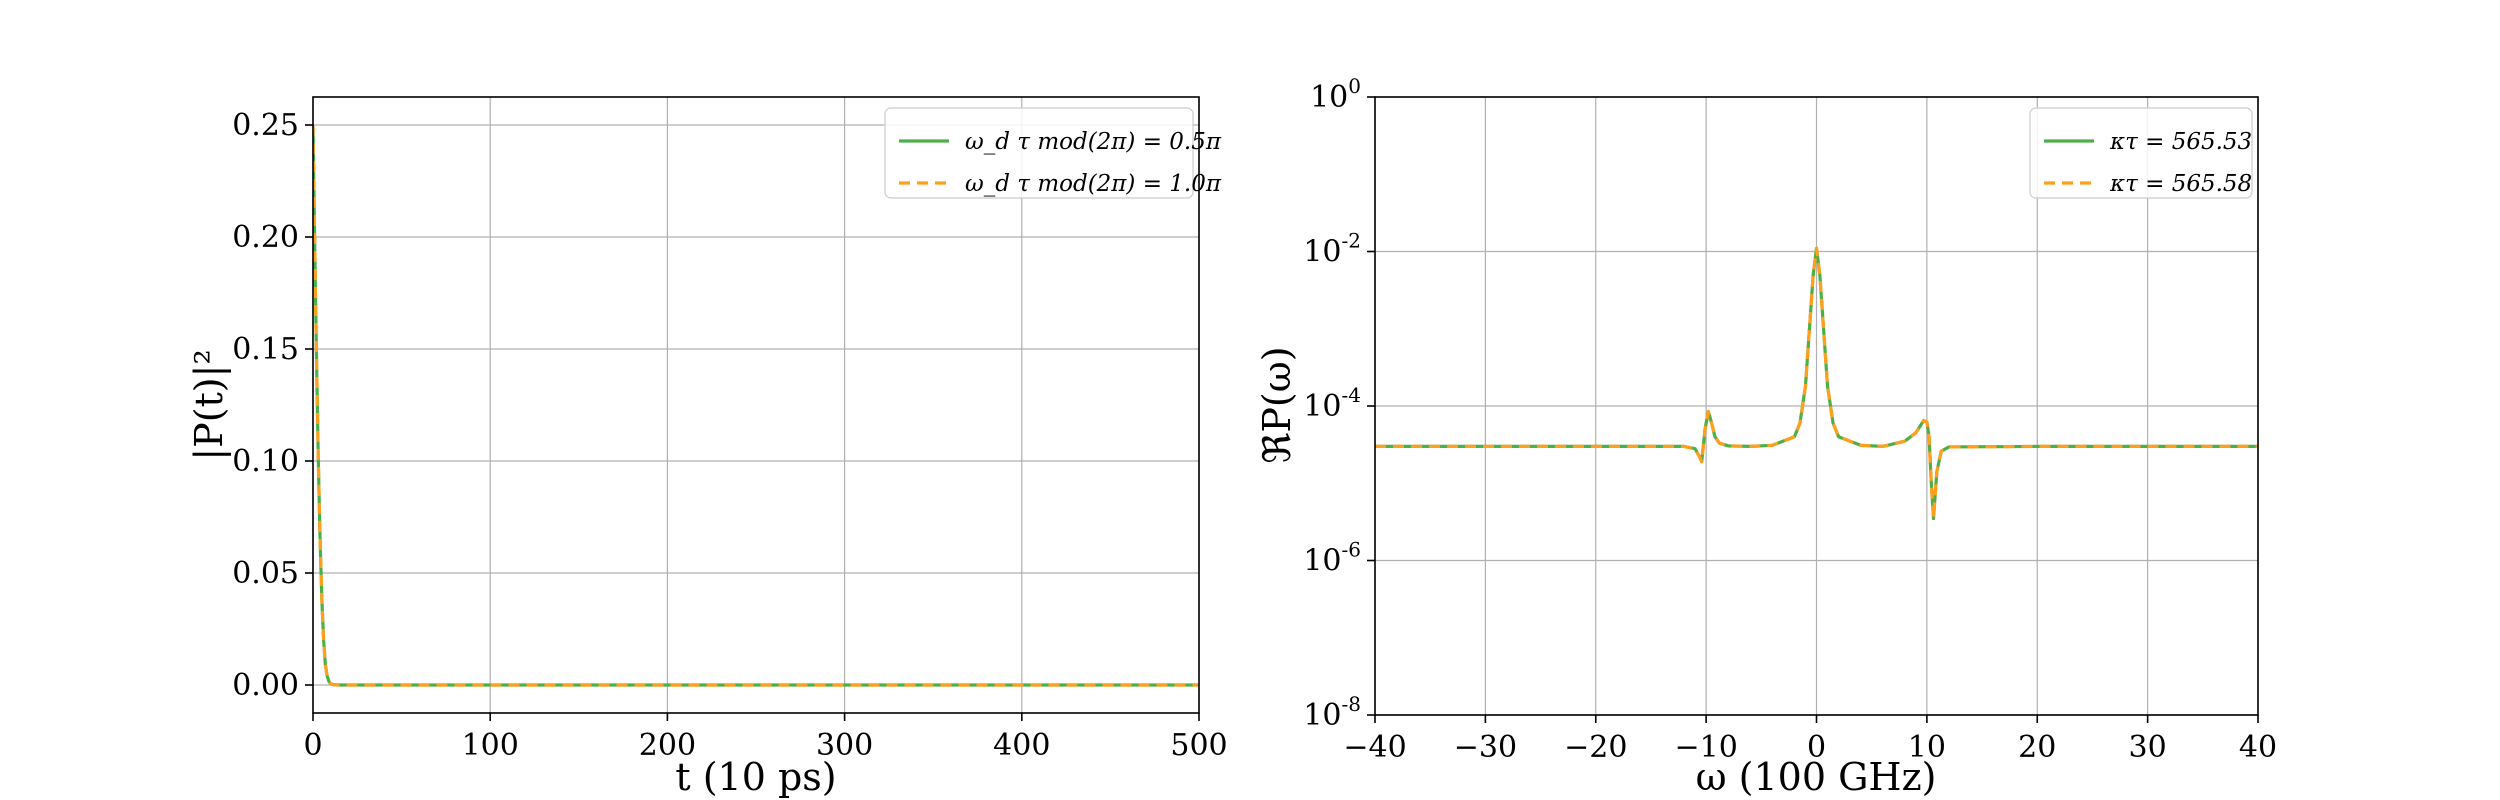 The image size is (2500, 800). Describe the element at coordinates (265, 125) in the screenshot. I see `time-domain-y-tick-label: 0.25` at that location.